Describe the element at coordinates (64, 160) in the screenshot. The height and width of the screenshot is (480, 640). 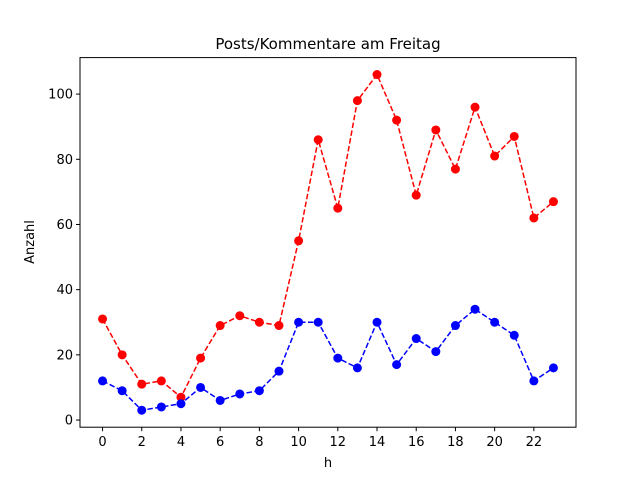
I see `y-tick-label: 80` at that location.